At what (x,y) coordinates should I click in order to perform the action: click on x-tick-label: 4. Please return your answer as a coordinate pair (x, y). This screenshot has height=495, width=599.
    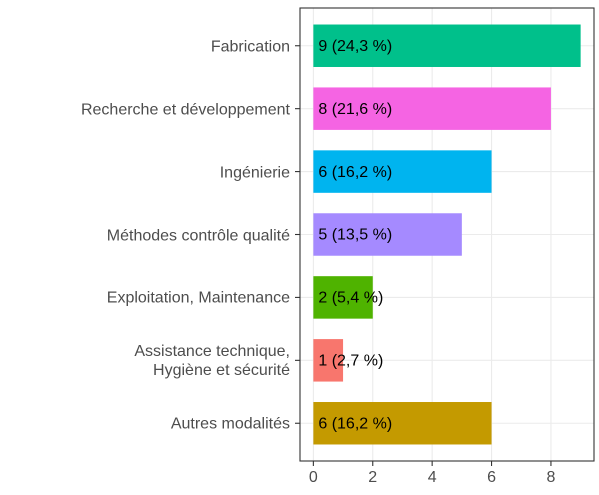
    Looking at the image, I should click on (432, 477).